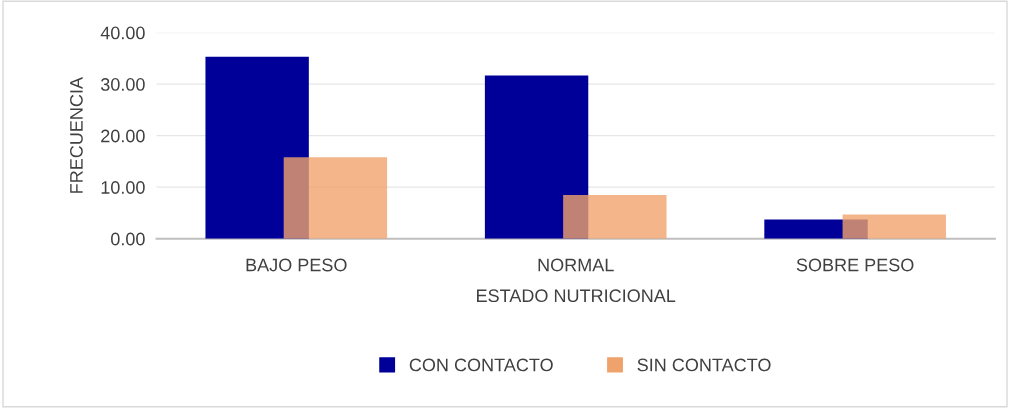 Image resolution: width=1010 pixels, height=408 pixels. I want to click on y-tick-label: 40.00, so click(122, 33).